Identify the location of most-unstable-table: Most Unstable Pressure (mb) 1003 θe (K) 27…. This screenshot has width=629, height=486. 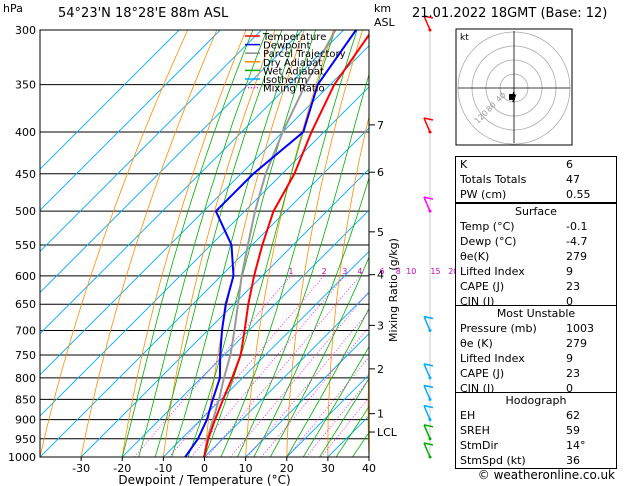
(536, 351).